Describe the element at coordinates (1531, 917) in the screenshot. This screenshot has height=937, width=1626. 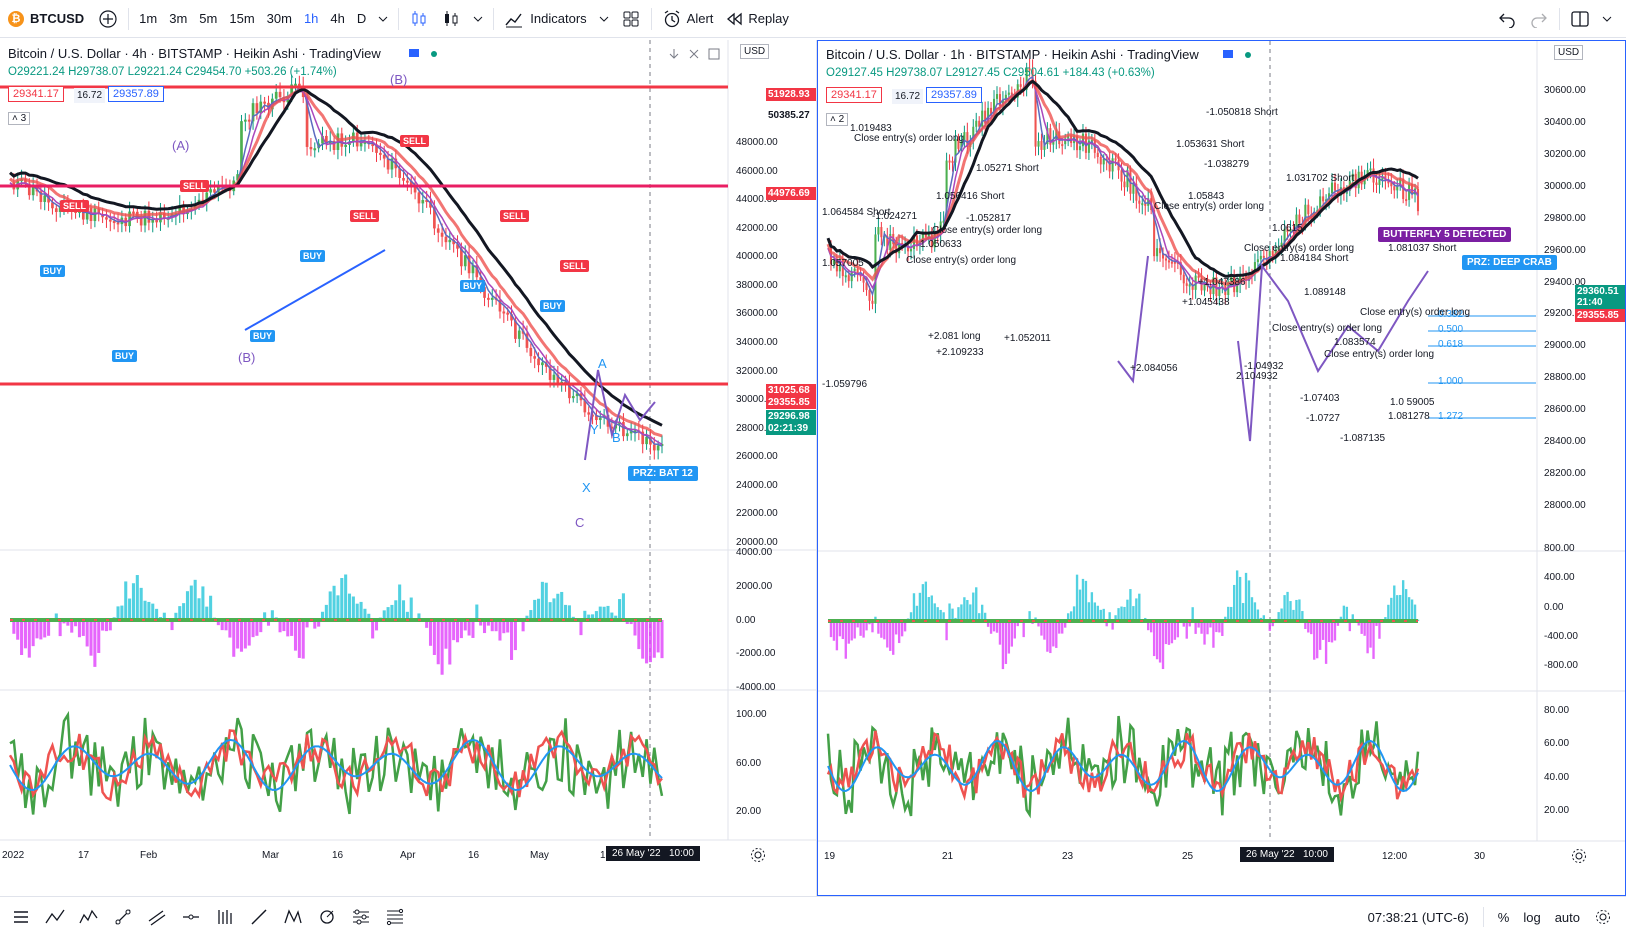
I see `log-toggle: log` at that location.